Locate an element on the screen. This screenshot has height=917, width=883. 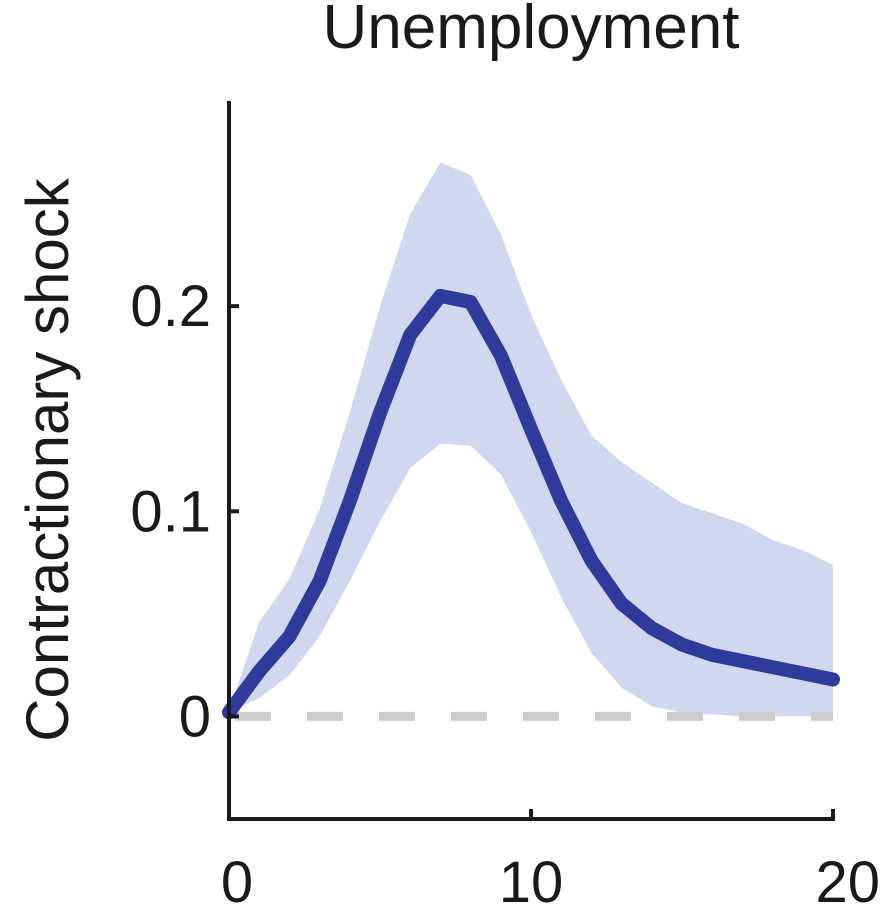
y-tick-label: 0.1 is located at coordinates (170, 511).